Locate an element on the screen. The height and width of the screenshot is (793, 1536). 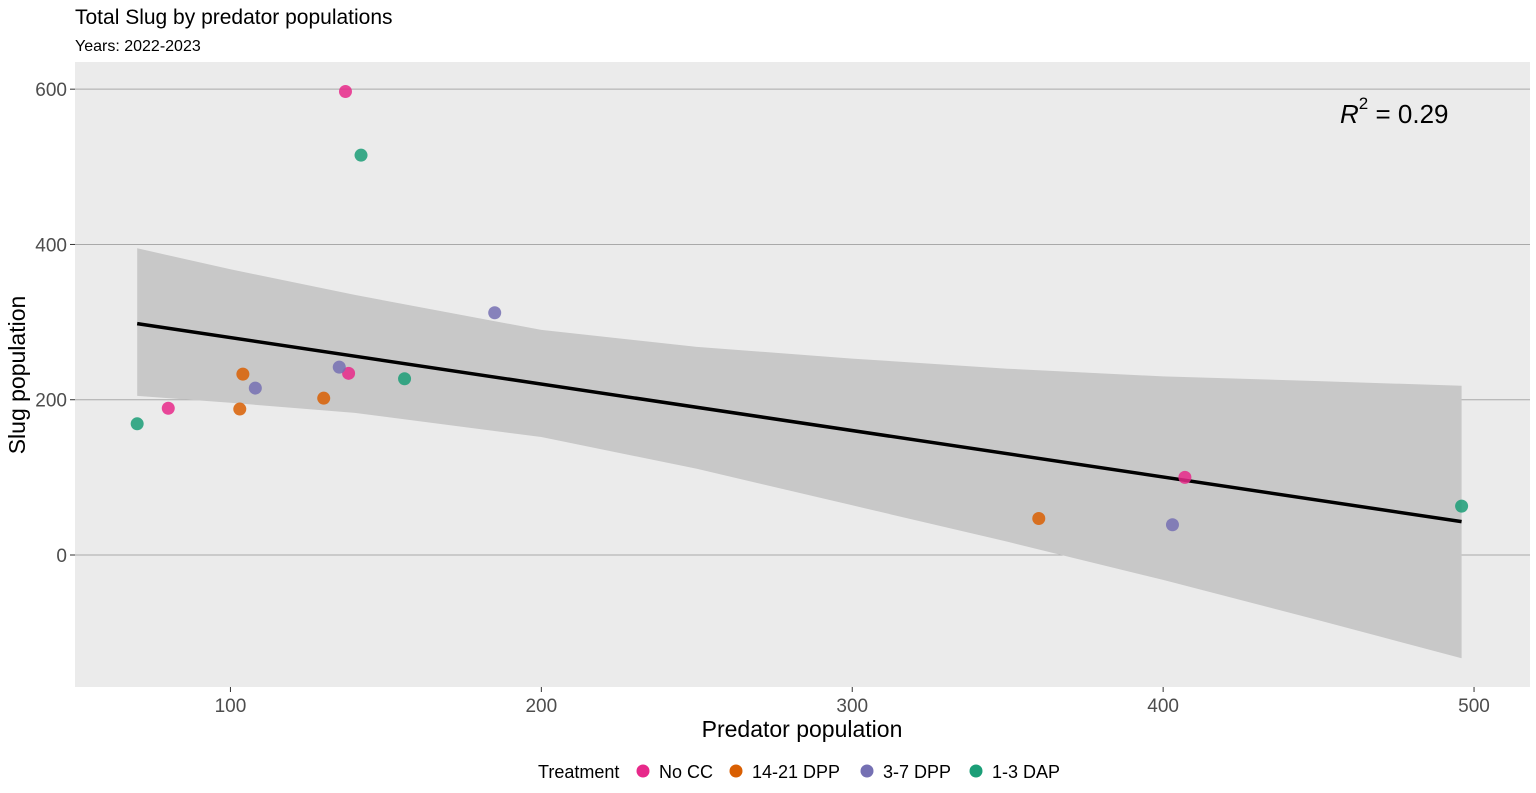
r-symbol: R is located at coordinates (1349, 114).